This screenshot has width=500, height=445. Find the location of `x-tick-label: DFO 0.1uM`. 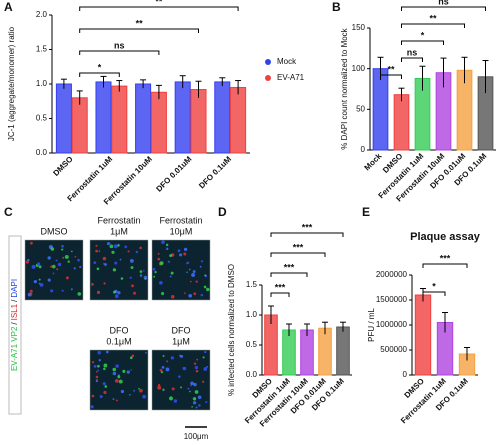

x-tick-label: DFO 0.1uM is located at coordinates (215, 172).